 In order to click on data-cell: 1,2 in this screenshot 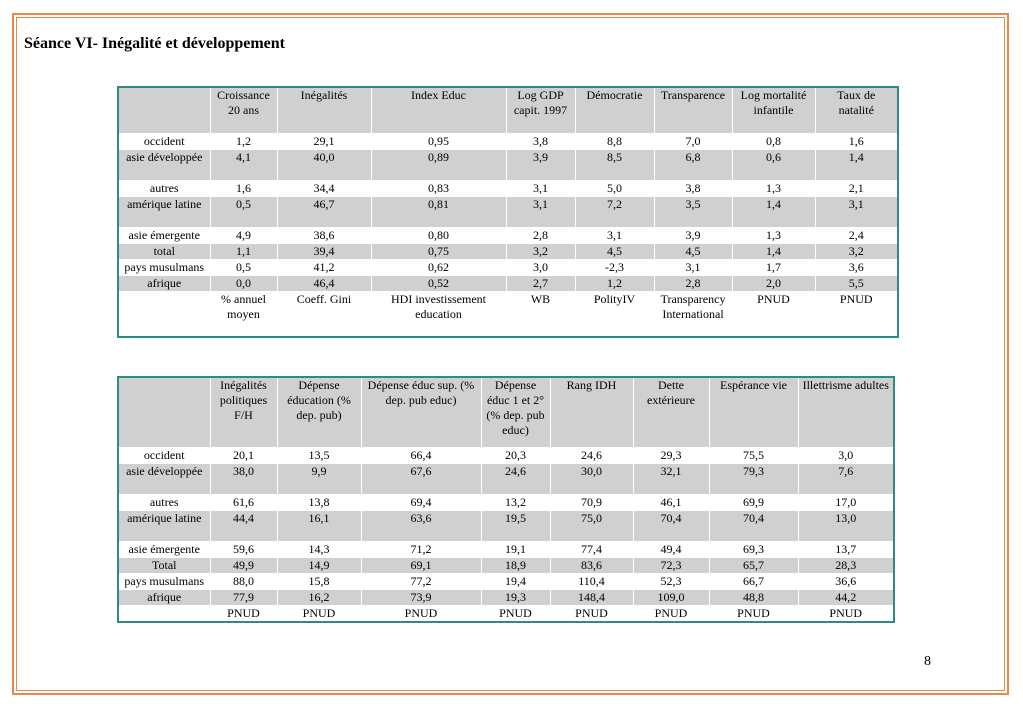, I will do `click(244, 140)`.